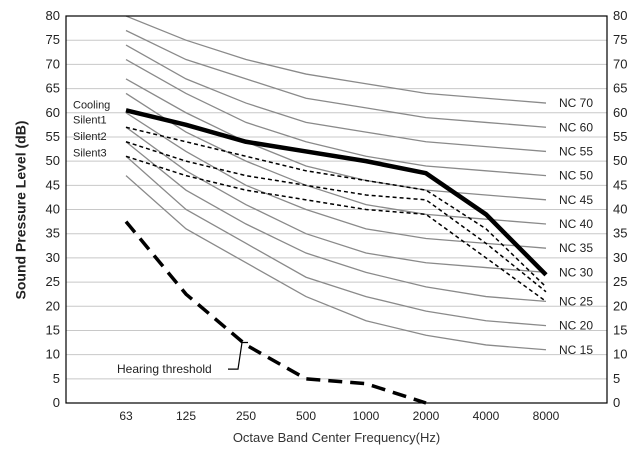 Image resolution: width=628 pixels, height=457 pixels. Describe the element at coordinates (546, 416) in the screenshot. I see `x-tick-label: 8000` at that location.